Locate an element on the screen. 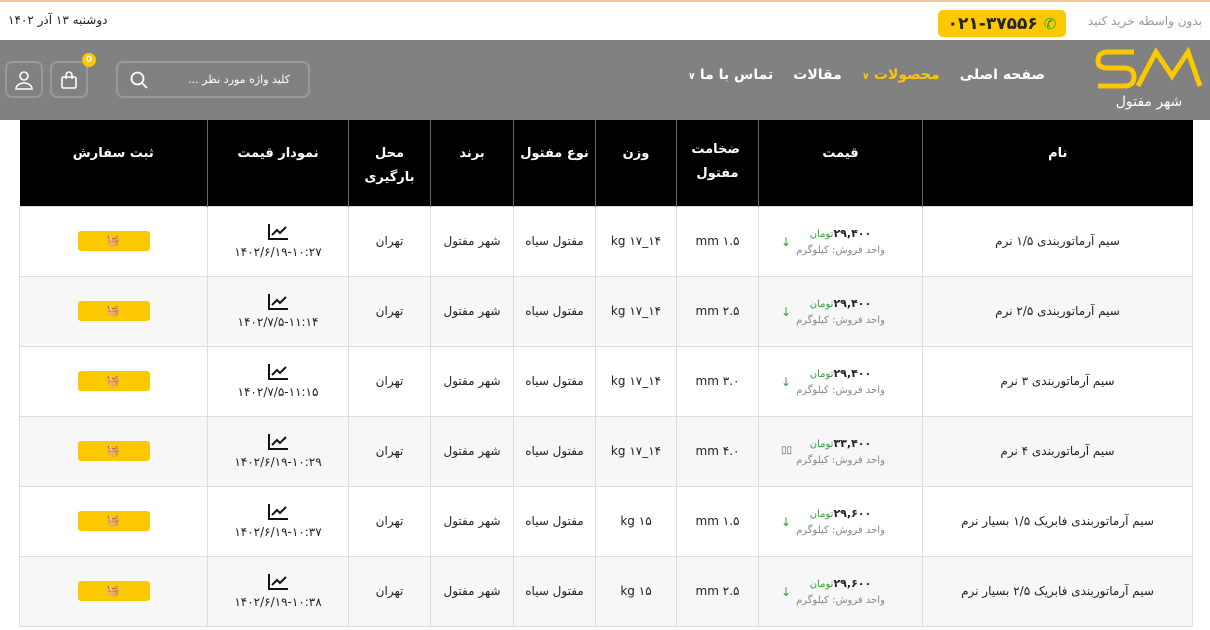  nav-contact: تماس با ما∨ is located at coordinates (731, 75).